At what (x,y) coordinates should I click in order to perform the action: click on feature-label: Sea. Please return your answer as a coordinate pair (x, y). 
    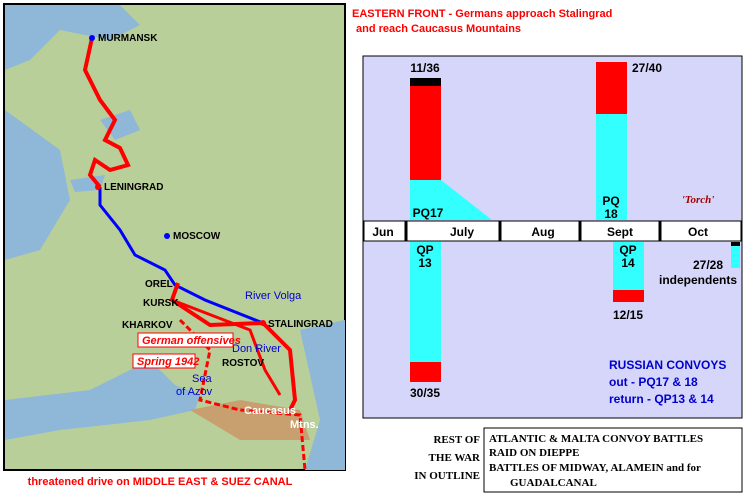
    Looking at the image, I should click on (202, 379).